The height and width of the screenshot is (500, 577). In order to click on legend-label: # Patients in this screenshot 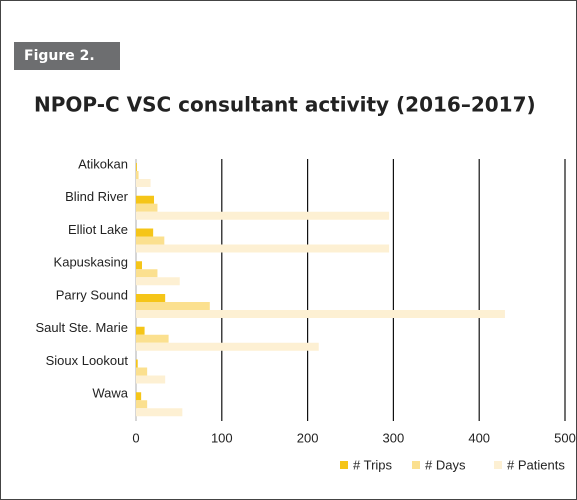, I will do `click(536, 464)`.